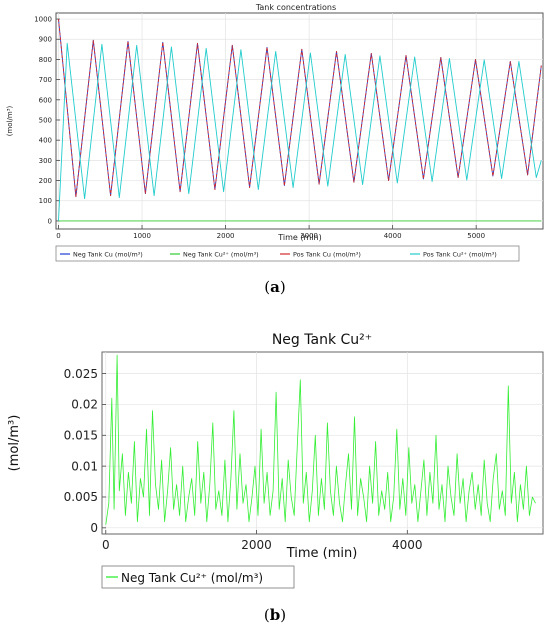 The height and width of the screenshot is (628, 550). I want to click on y-tick-label: 1000, so click(43, 20).